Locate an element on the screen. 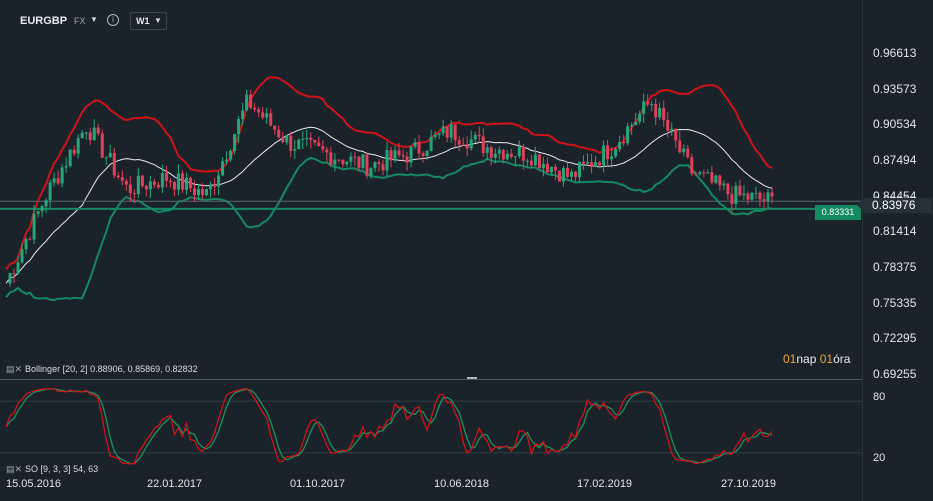  stochastic-legend: ▤✕ SO [9, 3, 3] 54, 63 is located at coordinates (52, 469).